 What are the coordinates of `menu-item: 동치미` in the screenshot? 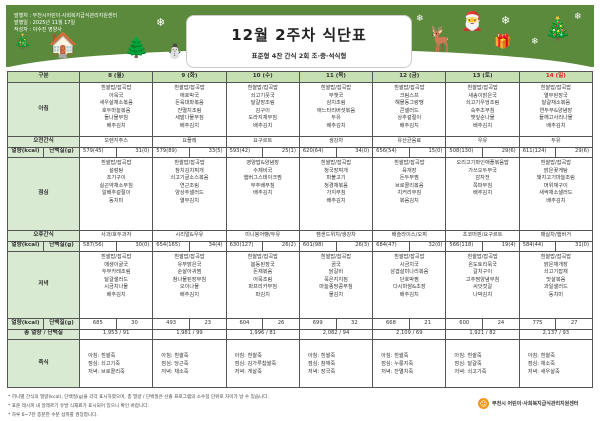 It's located at (116, 200).